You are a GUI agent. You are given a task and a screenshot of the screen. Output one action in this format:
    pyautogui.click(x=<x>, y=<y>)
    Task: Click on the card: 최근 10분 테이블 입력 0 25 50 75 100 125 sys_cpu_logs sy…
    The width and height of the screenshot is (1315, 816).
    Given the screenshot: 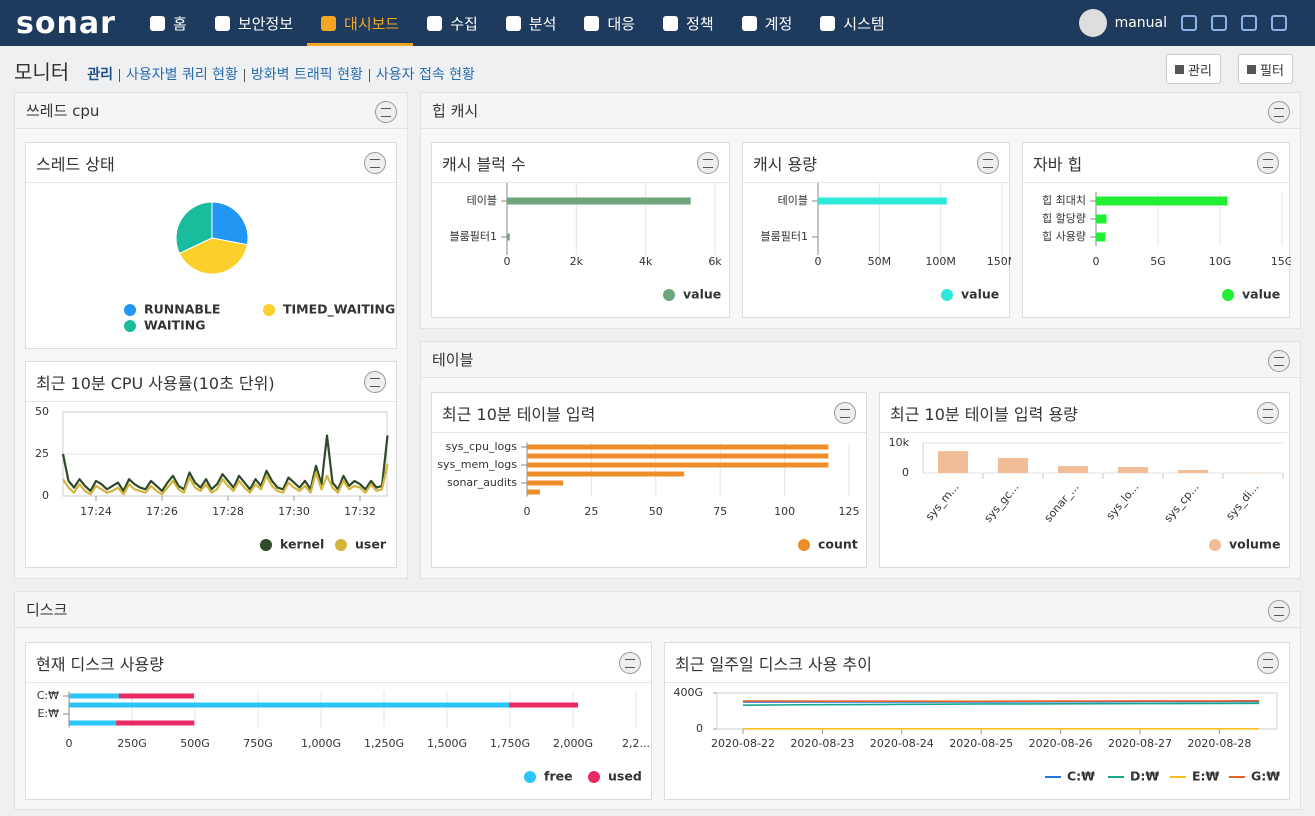 What is the action you would take?
    pyautogui.click(x=649, y=480)
    